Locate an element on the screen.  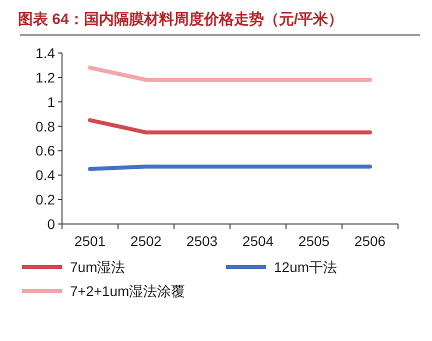
y-tick-label: 0.8 is located at coordinates (46, 126).